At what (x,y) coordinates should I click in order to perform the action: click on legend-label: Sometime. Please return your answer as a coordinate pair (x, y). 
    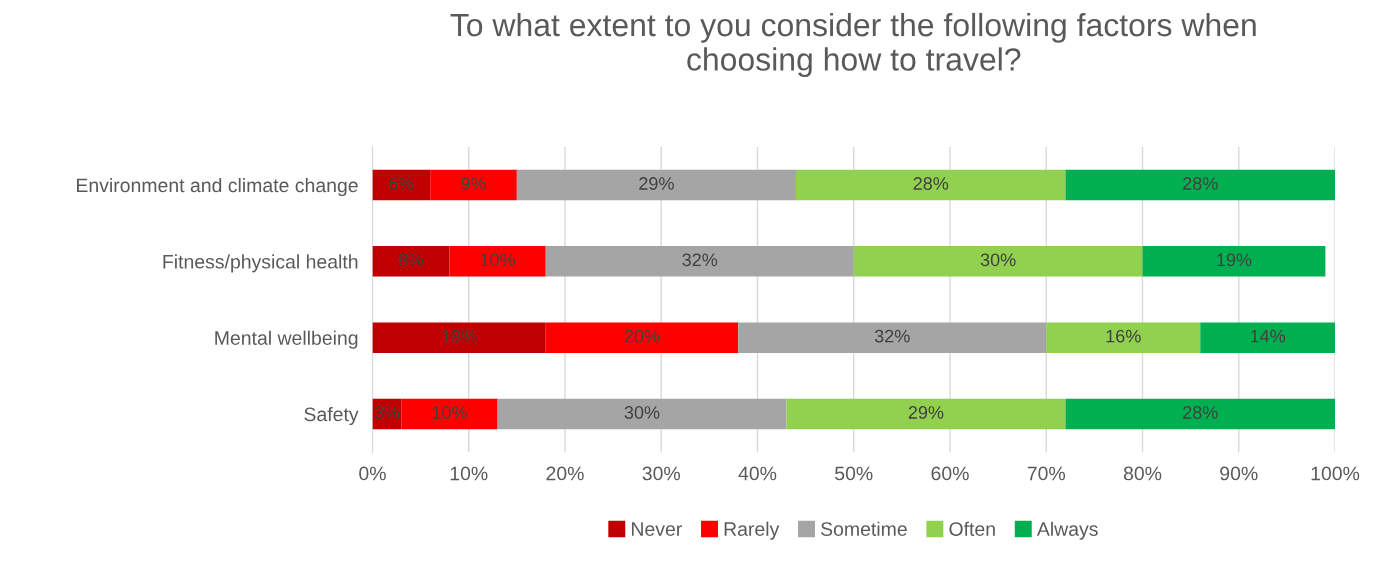
    Looking at the image, I should click on (864, 528).